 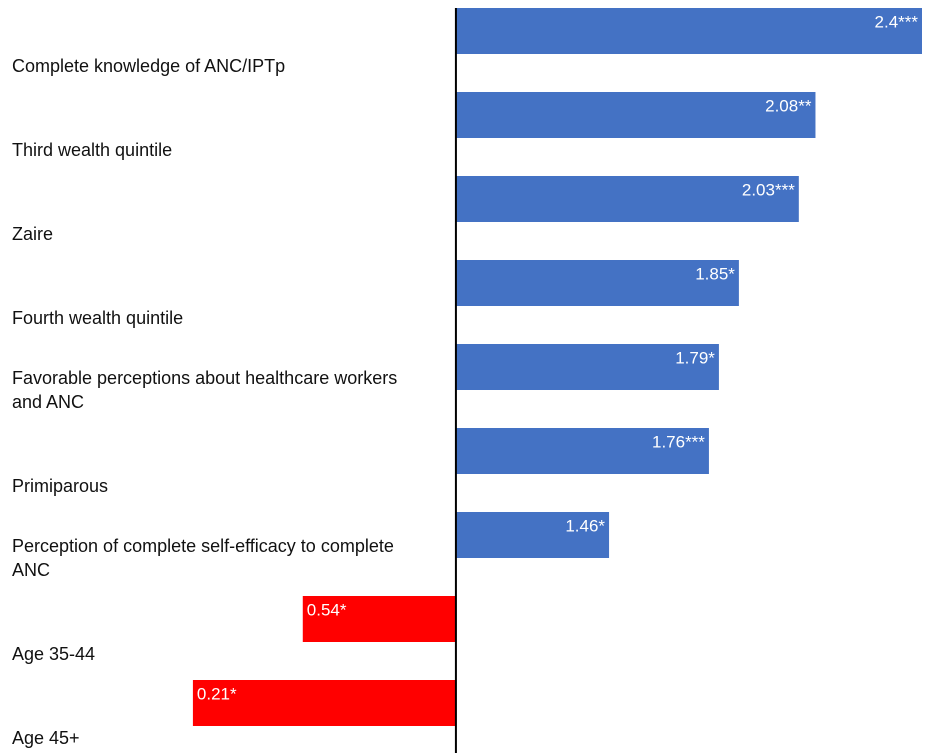 I want to click on category-label: Zaire, so click(x=33, y=234).